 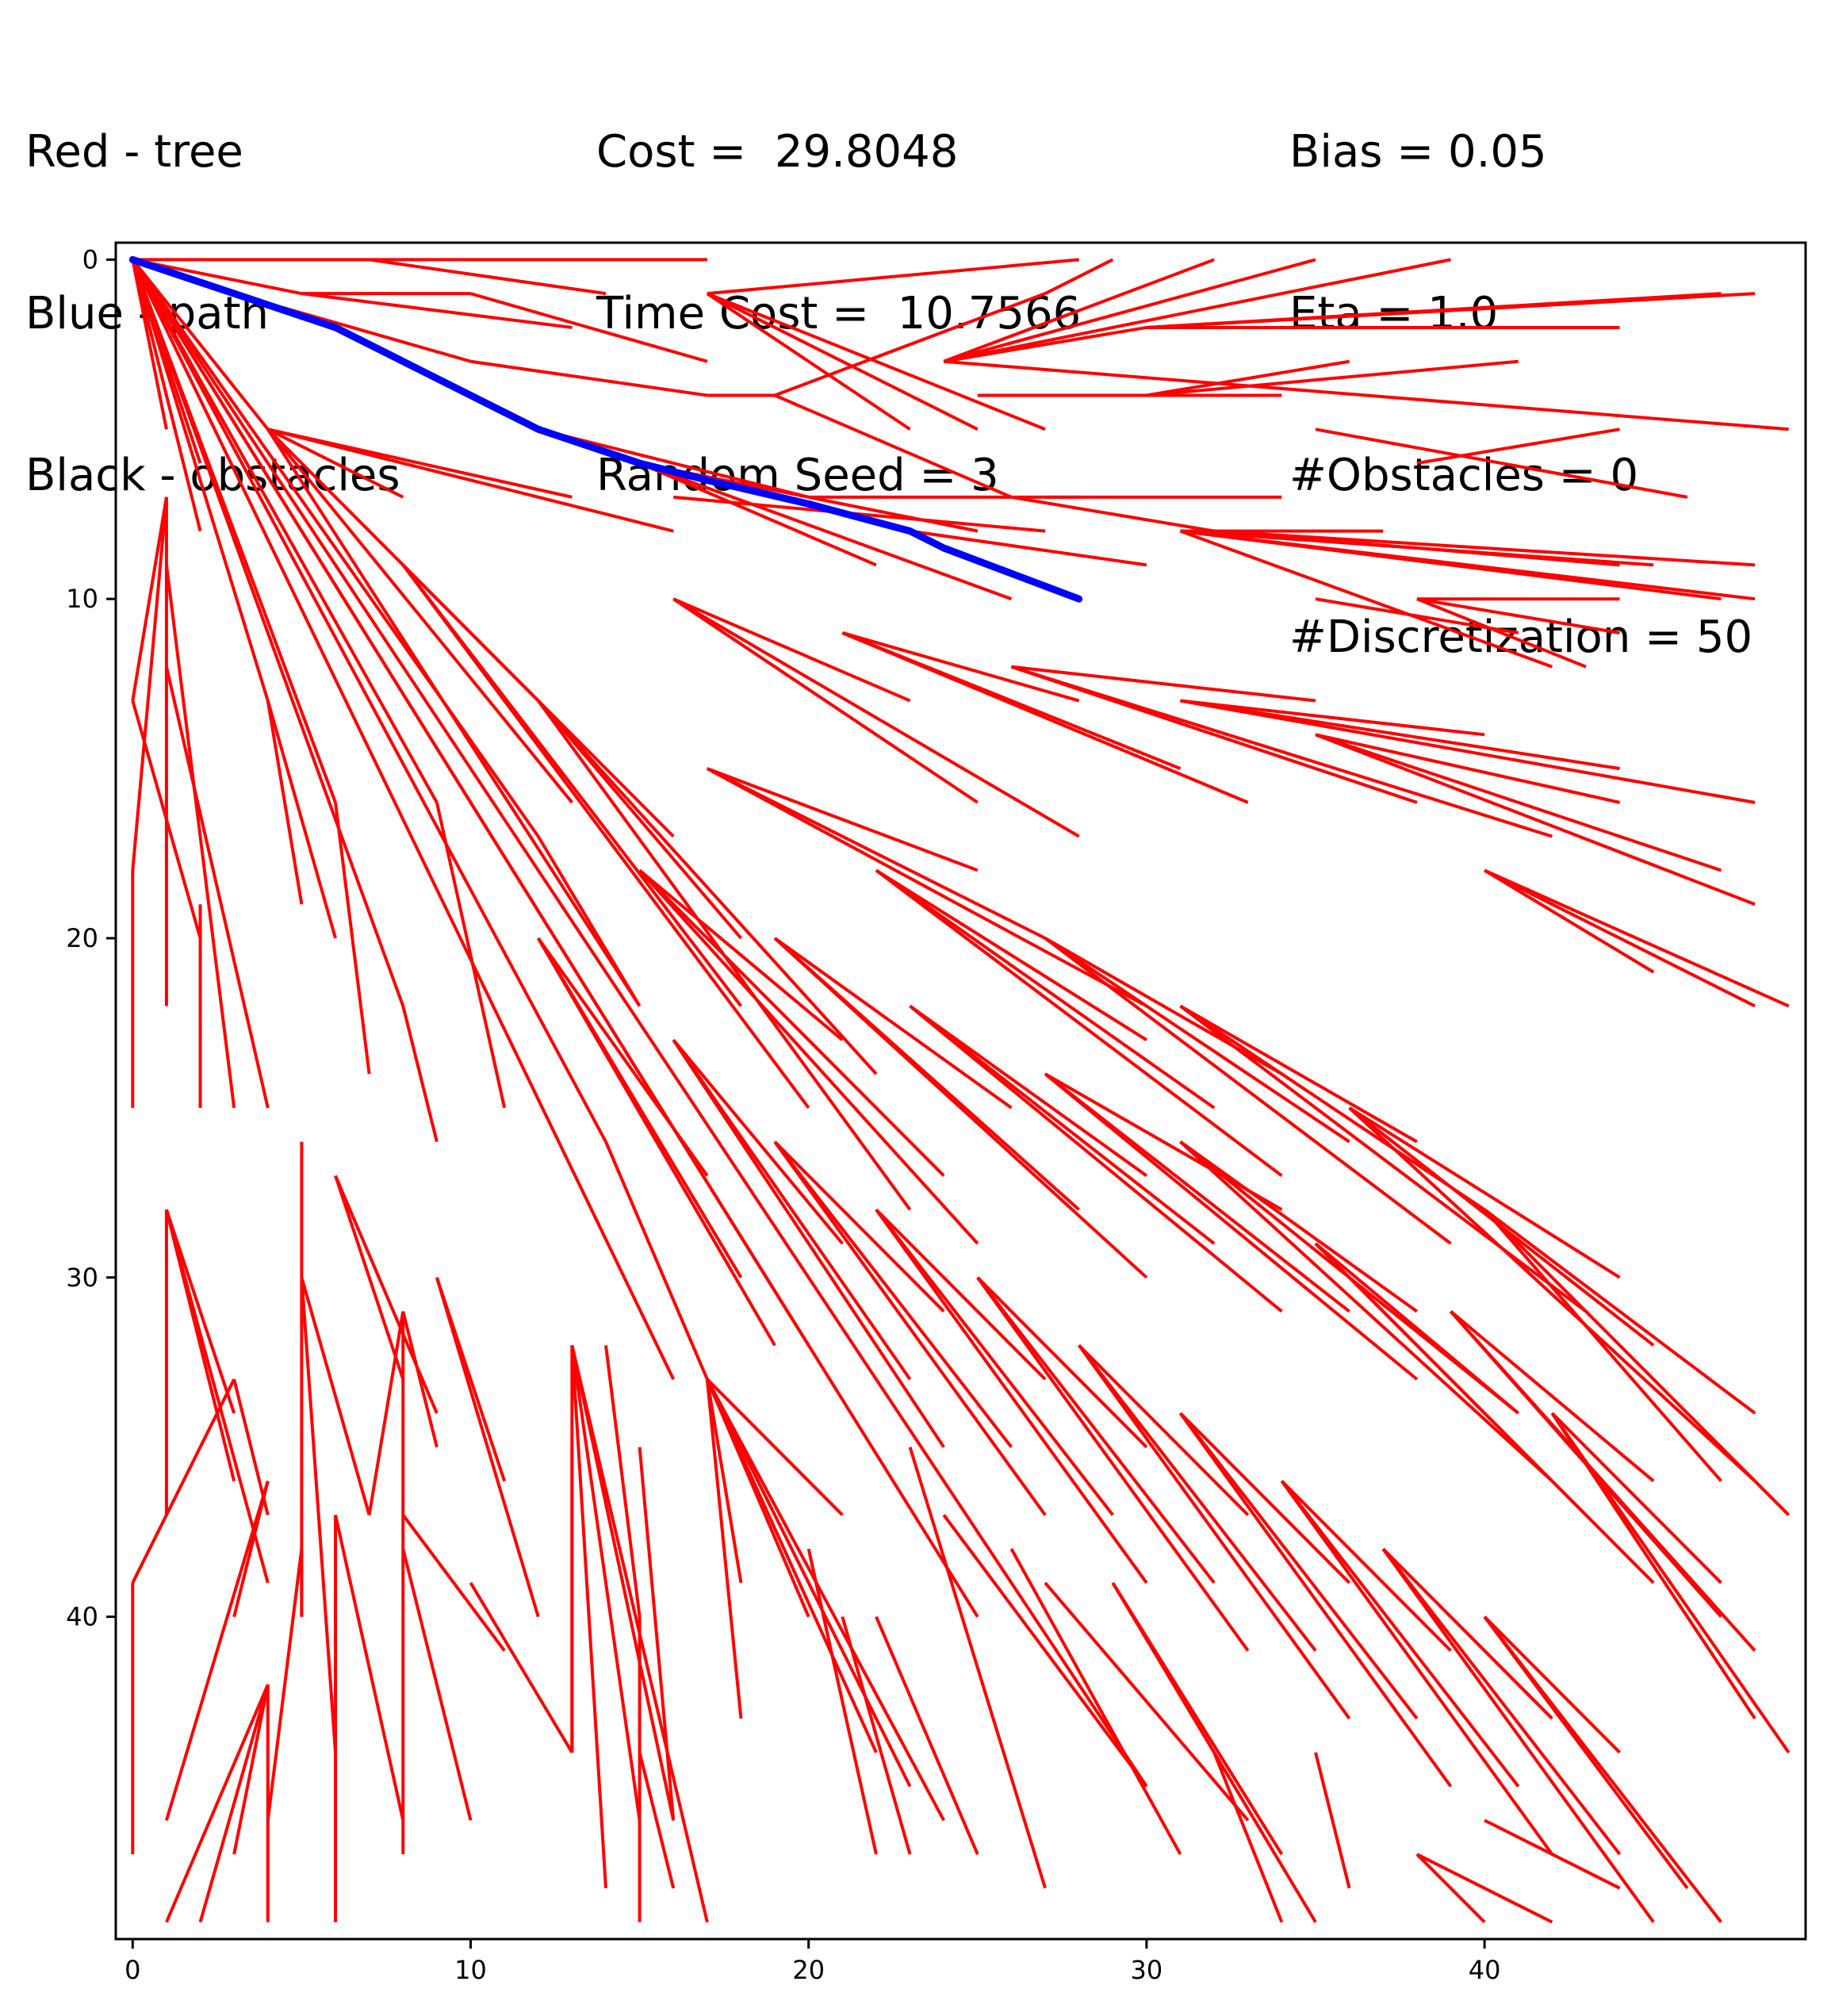 I want to click on legend-tree-label: Red - tree, so click(x=134, y=152).